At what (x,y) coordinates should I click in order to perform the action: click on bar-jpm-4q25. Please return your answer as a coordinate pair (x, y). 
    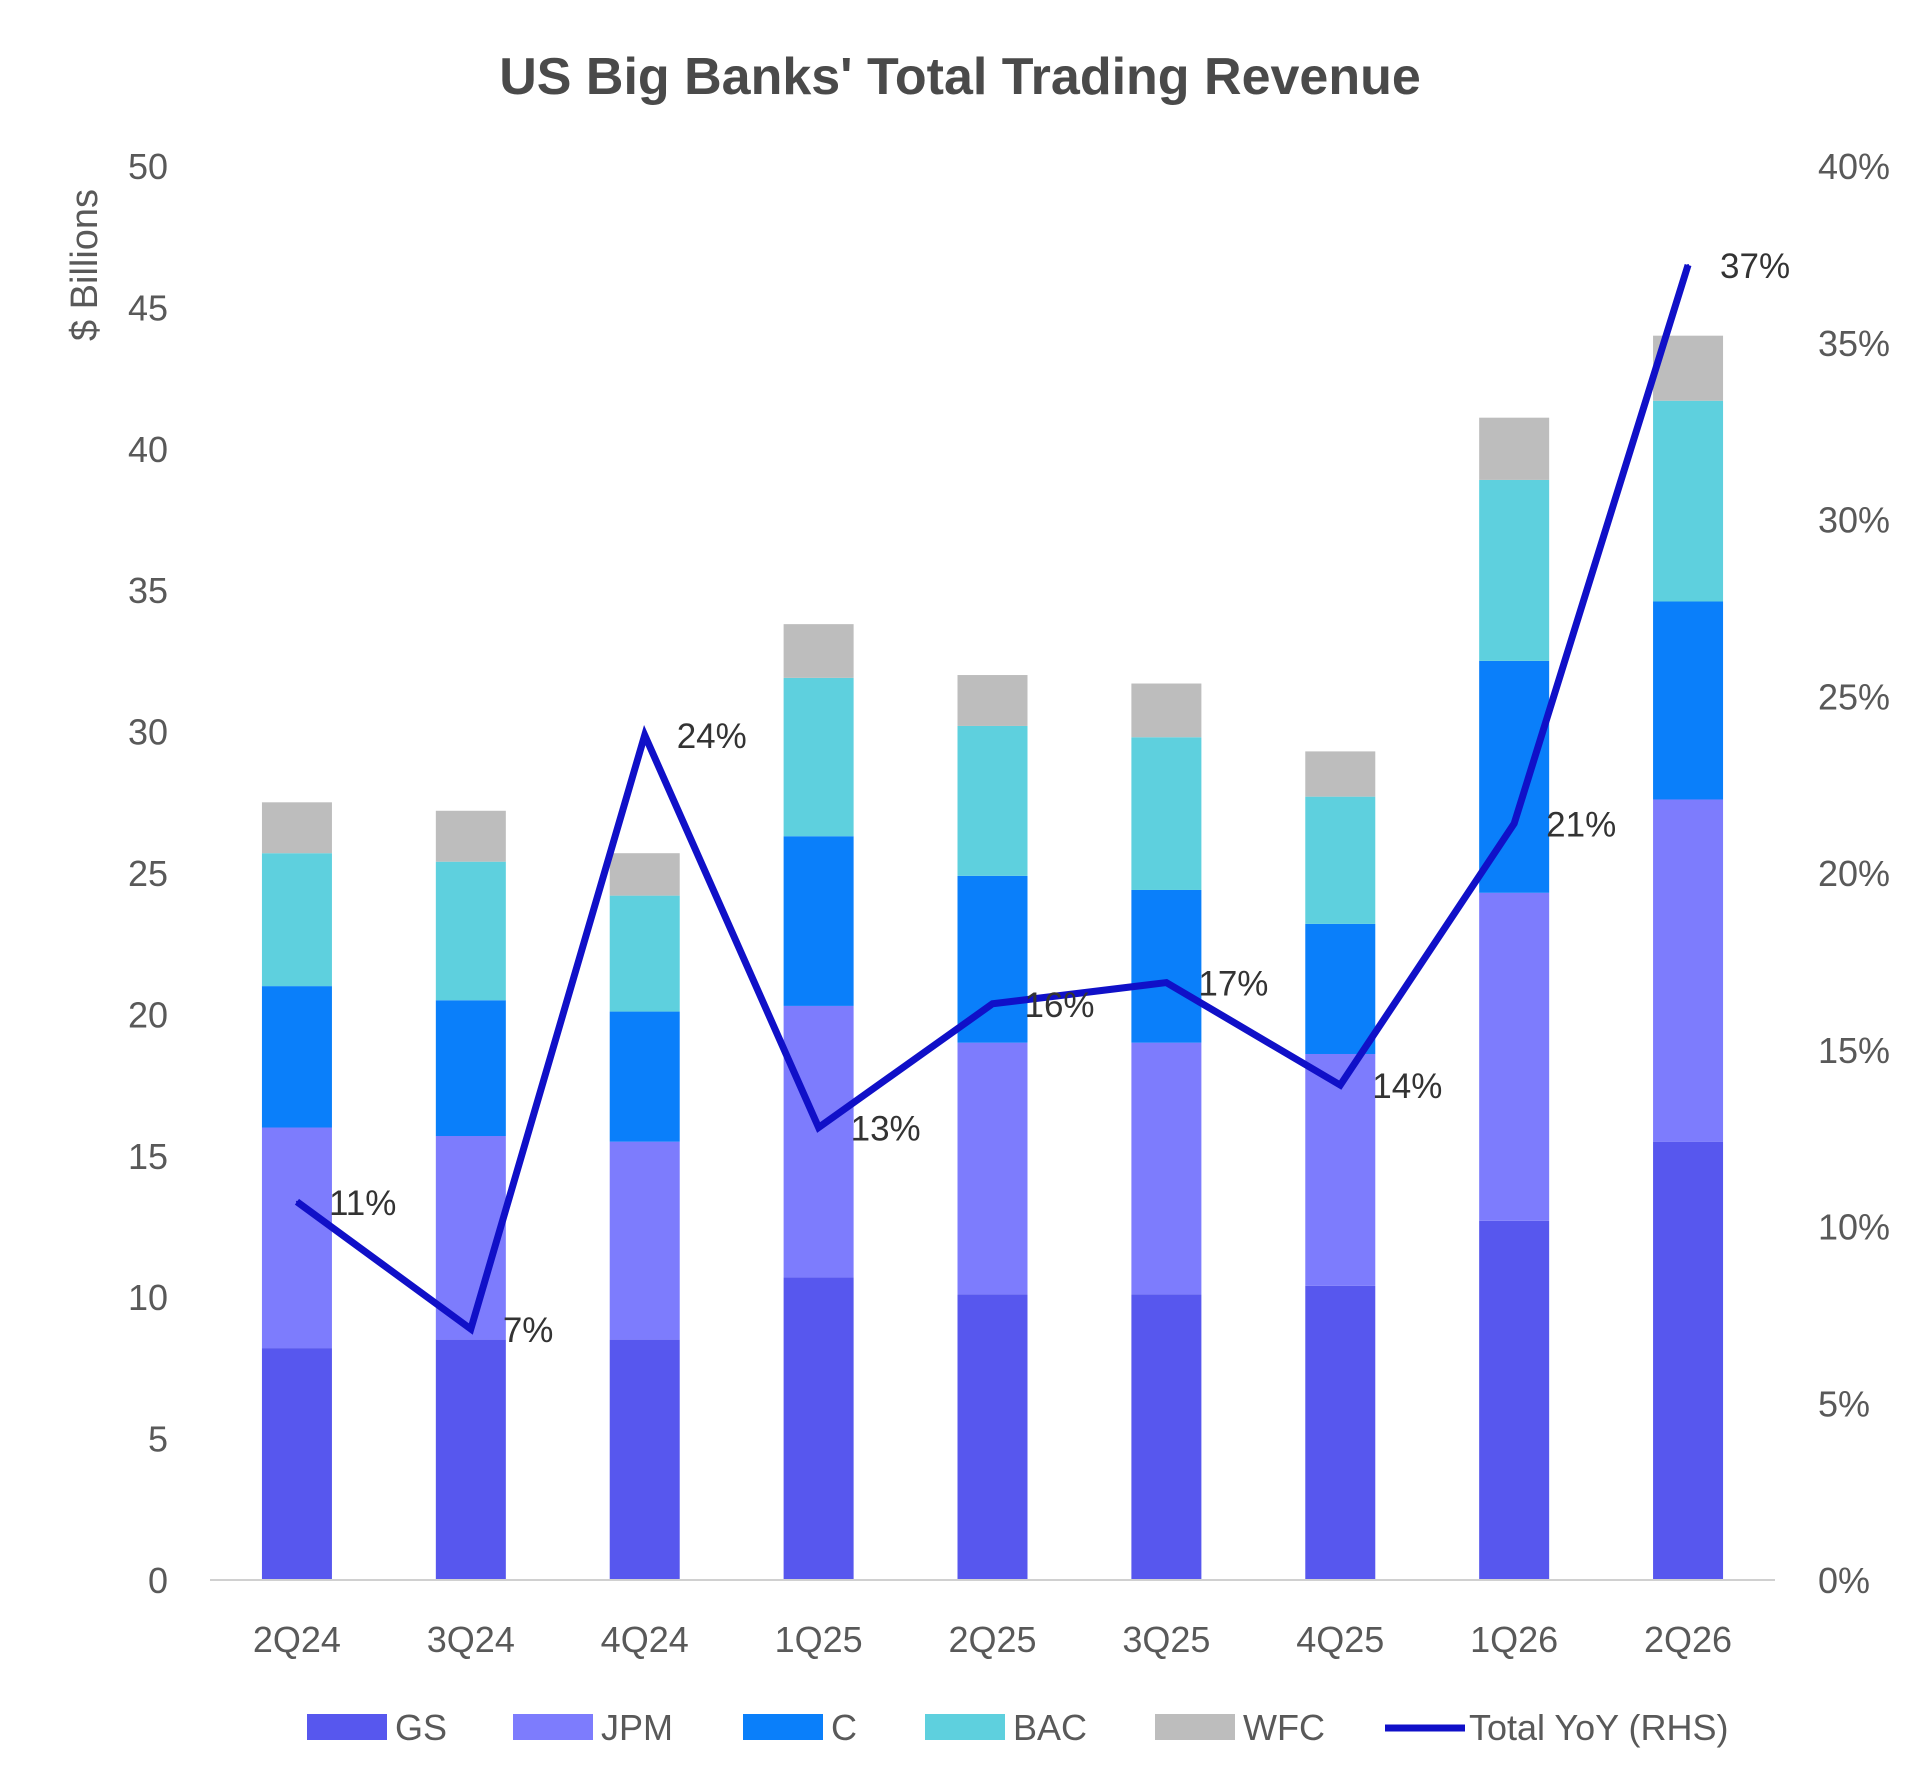
    Looking at the image, I should click on (1340, 1169).